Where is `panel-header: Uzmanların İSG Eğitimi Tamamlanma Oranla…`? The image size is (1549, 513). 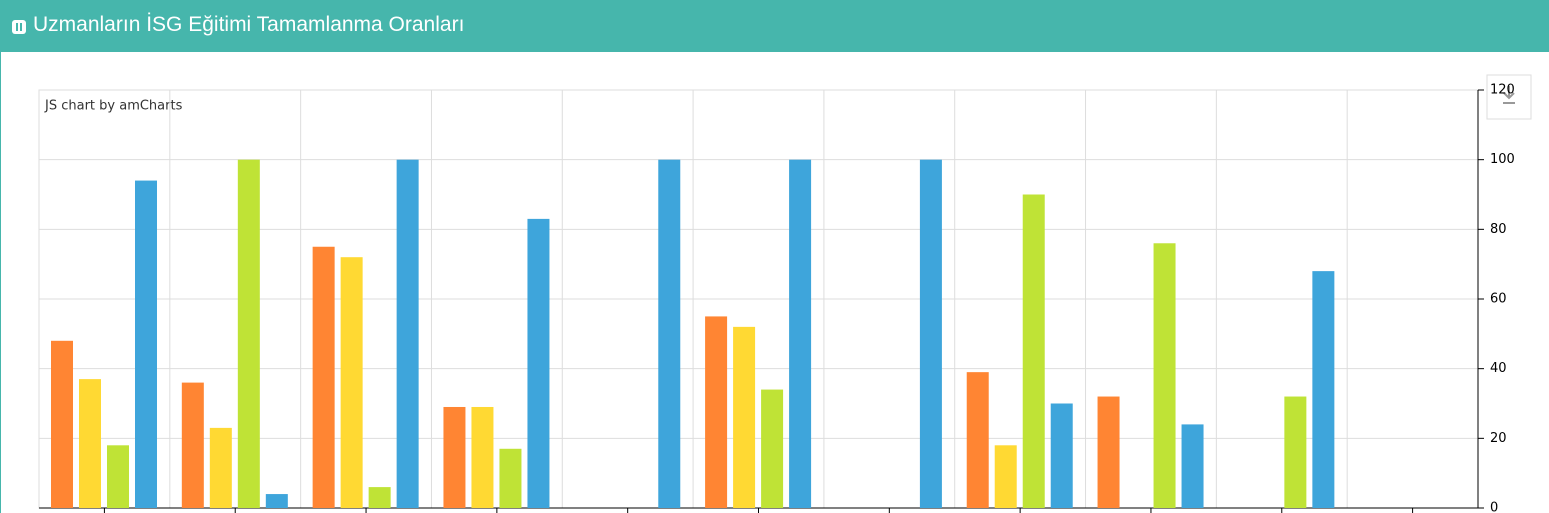 panel-header: Uzmanların İSG Eğitimi Tamamlanma Oranla… is located at coordinates (774, 26).